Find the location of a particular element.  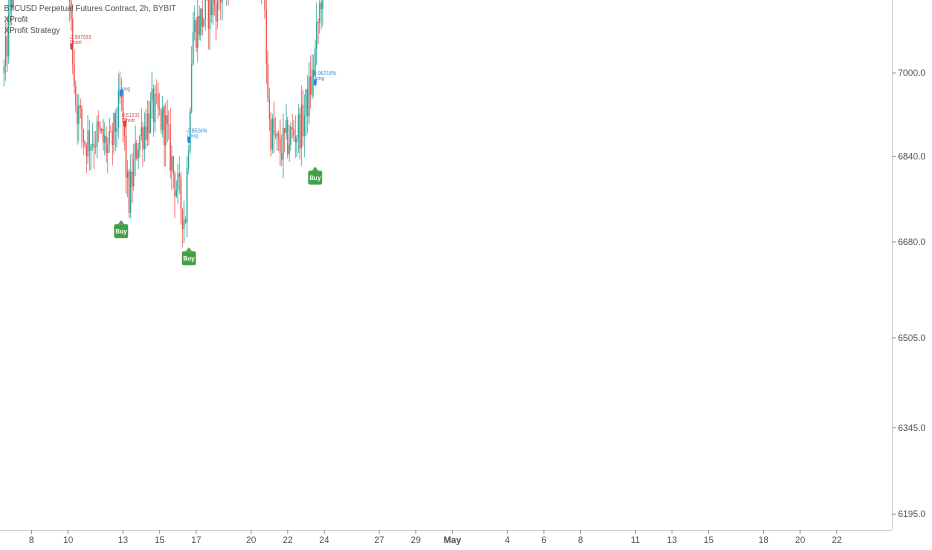

buy-pointer is located at coordinates (188, 249).